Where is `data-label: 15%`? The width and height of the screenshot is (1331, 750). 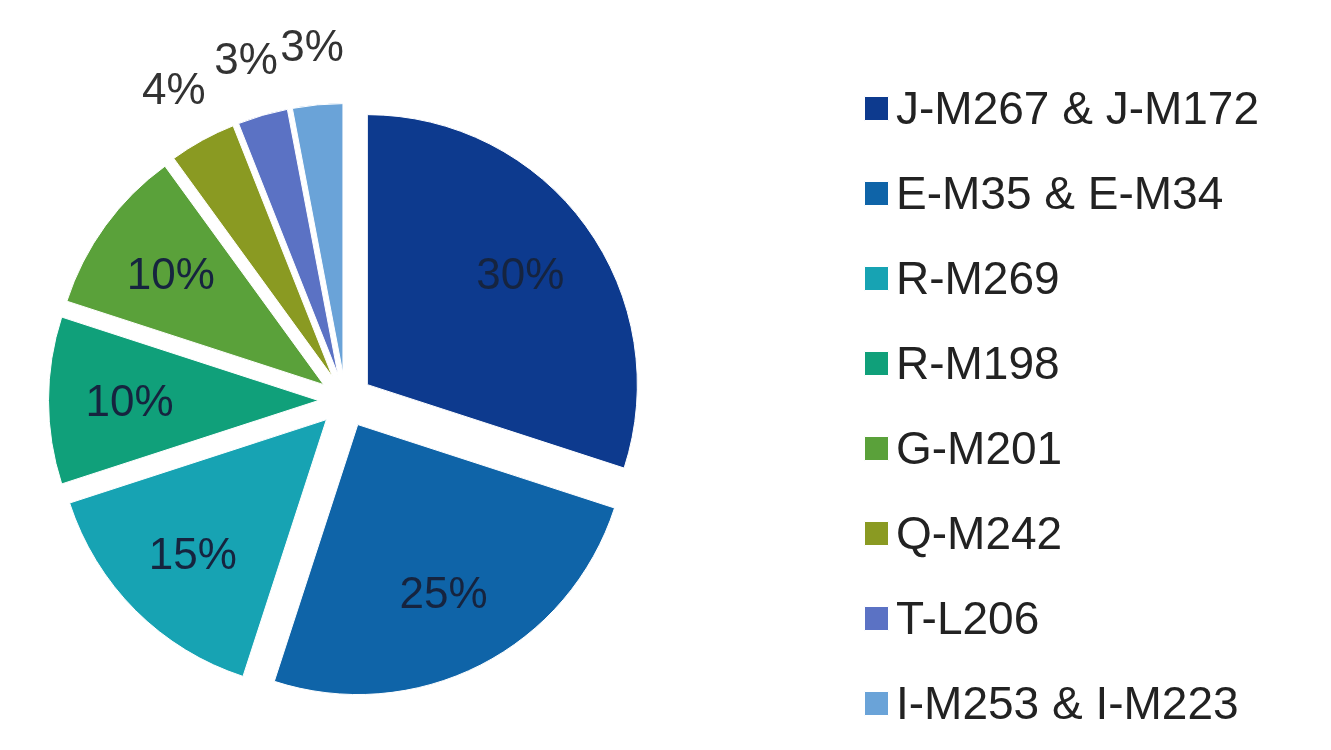 data-label: 15% is located at coordinates (192, 553).